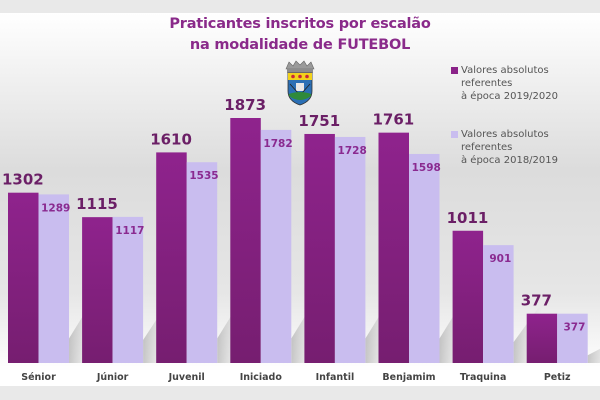 The width and height of the screenshot is (600, 400). What do you see at coordinates (536, 301) in the screenshot?
I see `data-label-petiz-2019-2020: 377` at bounding box center [536, 301].